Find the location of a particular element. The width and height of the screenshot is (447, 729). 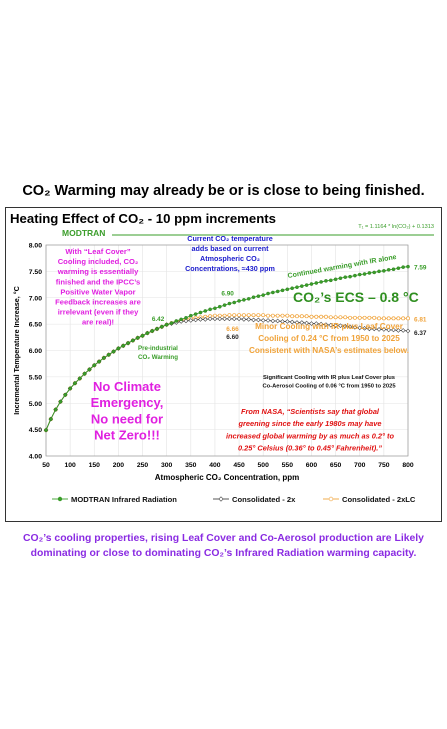

leaf-cover-note-line: Positive Water Vapor is located at coordinates (97, 291).